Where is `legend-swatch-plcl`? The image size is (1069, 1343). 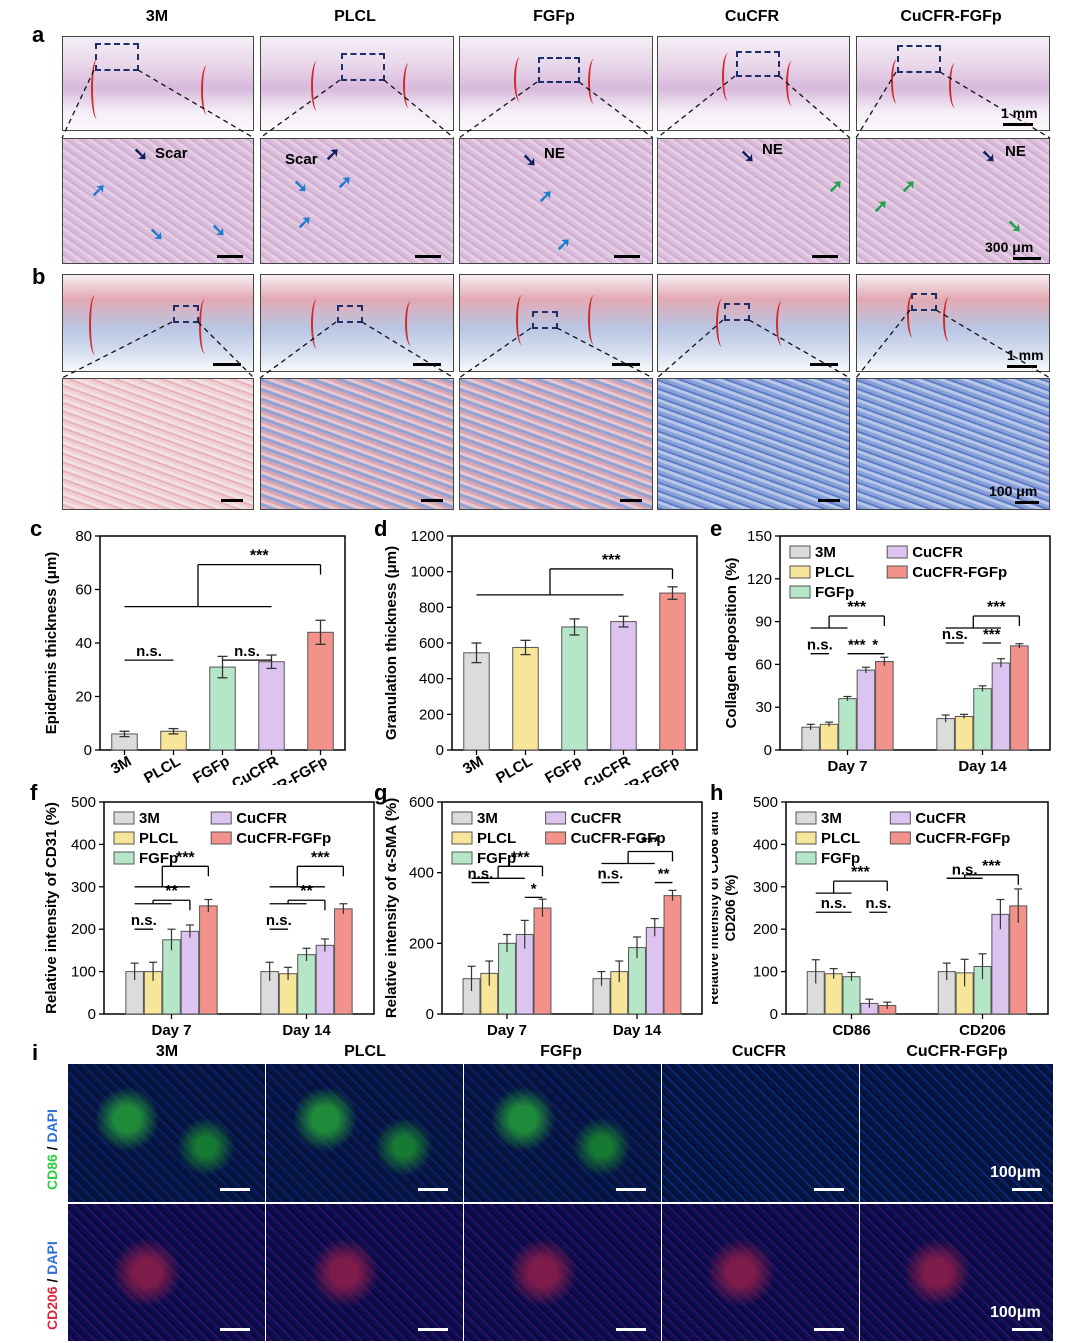
legend-swatch-plcl is located at coordinates (806, 838).